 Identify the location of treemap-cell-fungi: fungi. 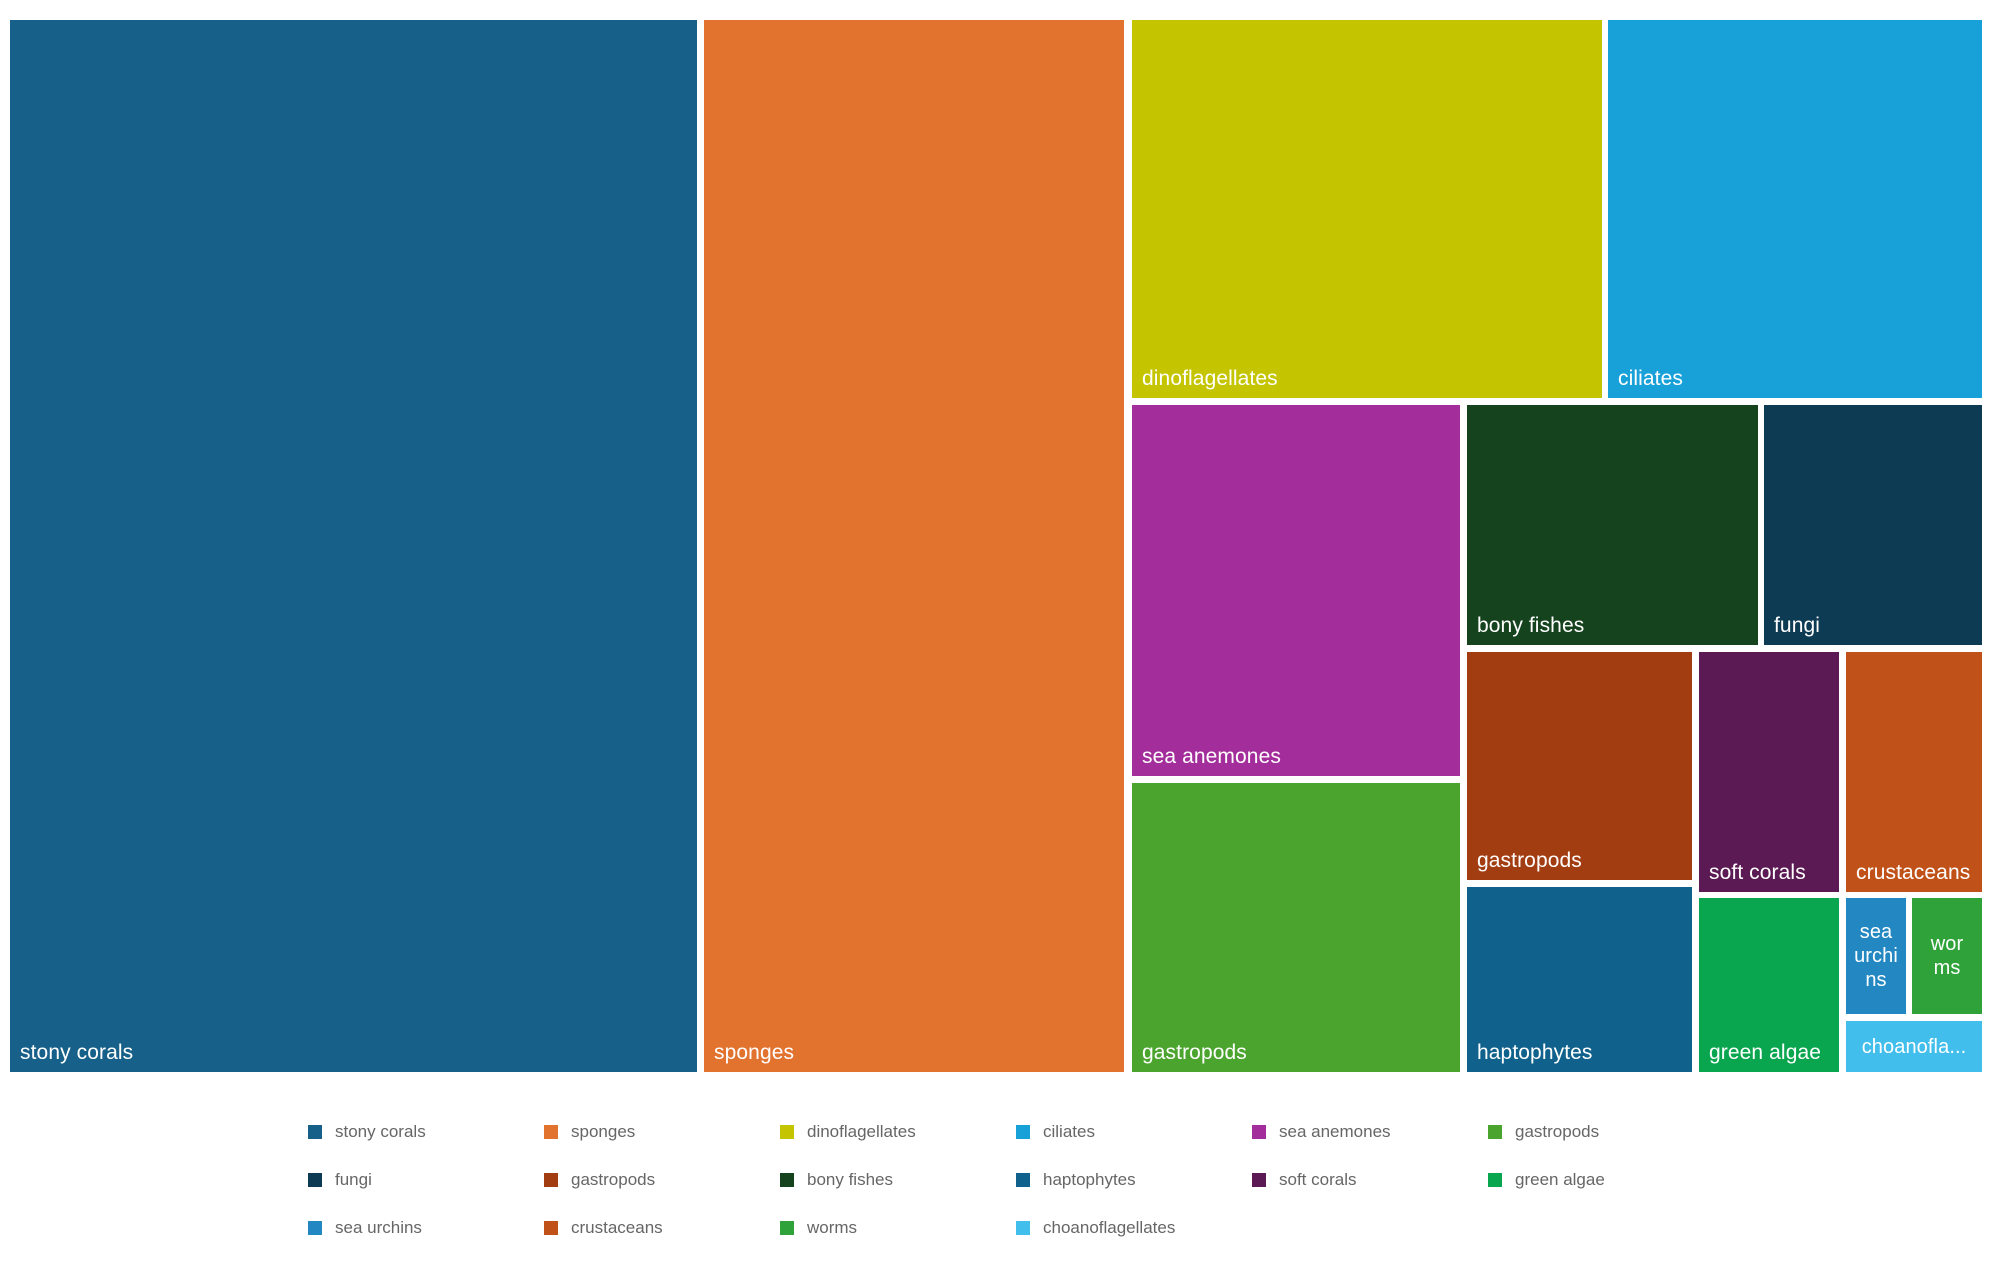
(1873, 525).